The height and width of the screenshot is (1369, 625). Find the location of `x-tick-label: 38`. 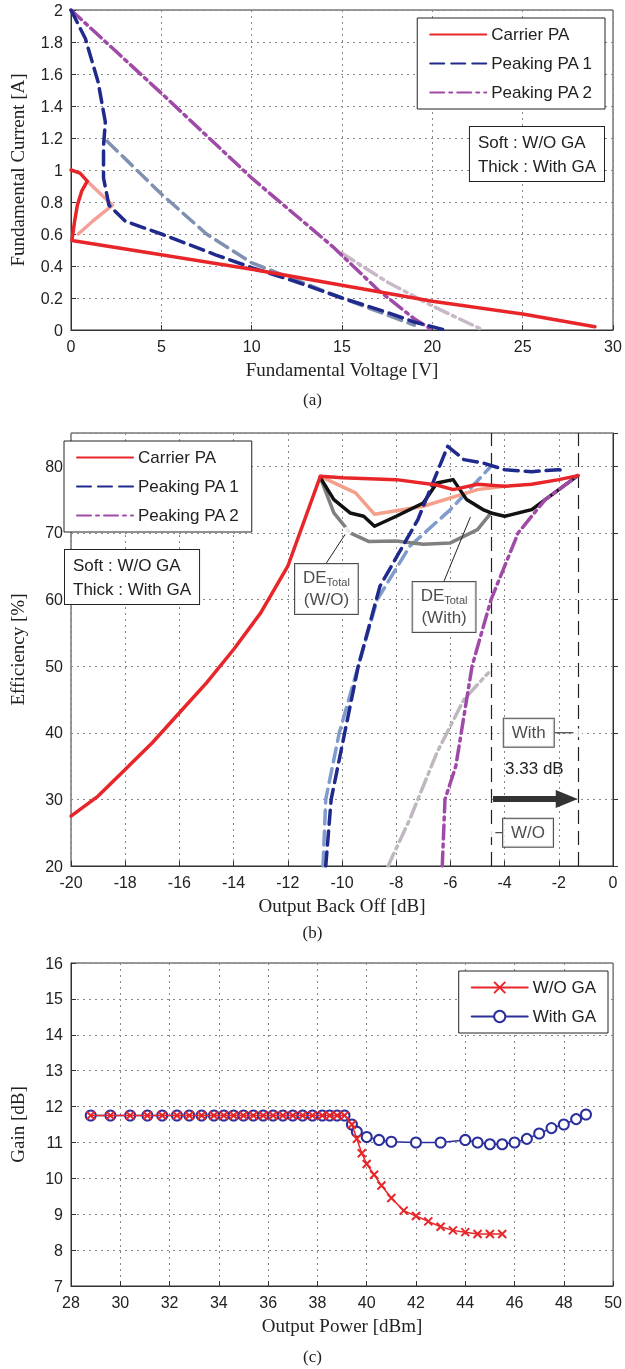

x-tick-label: 38 is located at coordinates (317, 1302).